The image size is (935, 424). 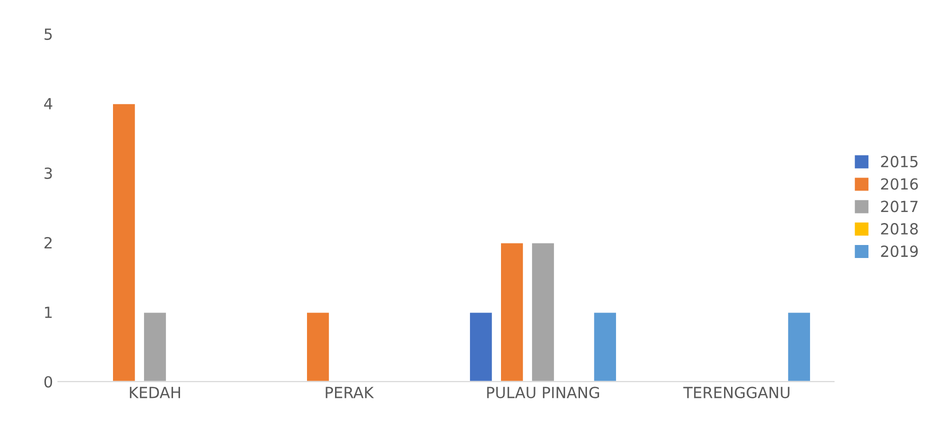 I want to click on x-tick-label: KEDAH, so click(x=155, y=392).